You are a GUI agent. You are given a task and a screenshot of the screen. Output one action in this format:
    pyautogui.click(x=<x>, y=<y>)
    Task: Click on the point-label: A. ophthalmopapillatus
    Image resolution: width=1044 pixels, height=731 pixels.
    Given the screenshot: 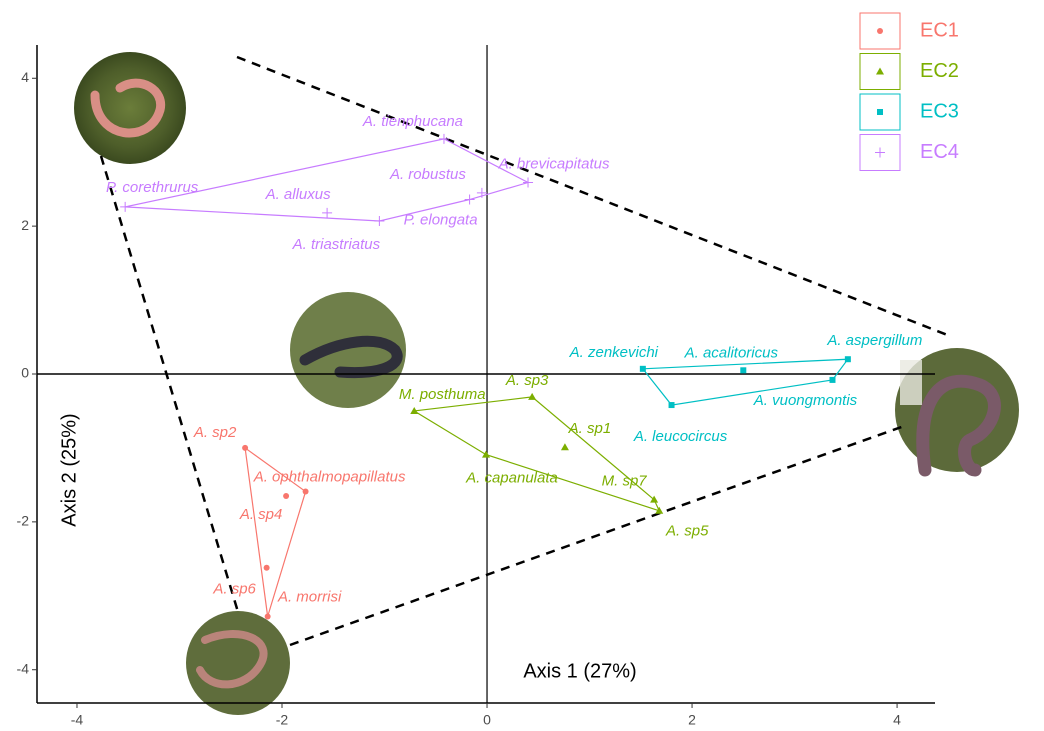 What is the action you would take?
    pyautogui.click(x=329, y=477)
    